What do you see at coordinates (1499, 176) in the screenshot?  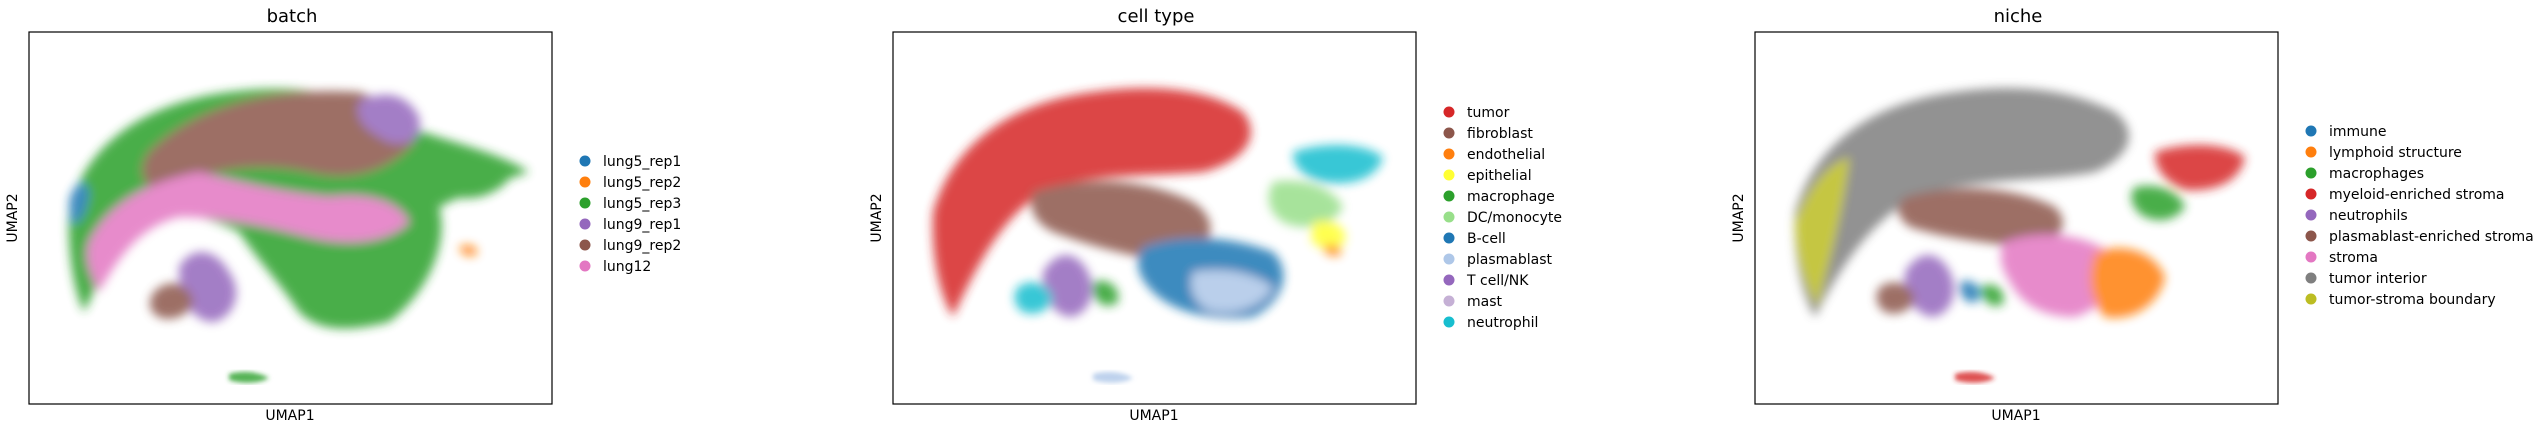 I see `legend-label: epithelial` at bounding box center [1499, 176].